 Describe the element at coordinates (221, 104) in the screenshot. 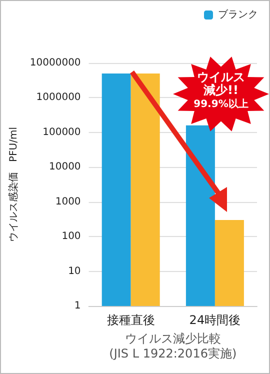

I see `annotation: 99.9%以上` at that location.